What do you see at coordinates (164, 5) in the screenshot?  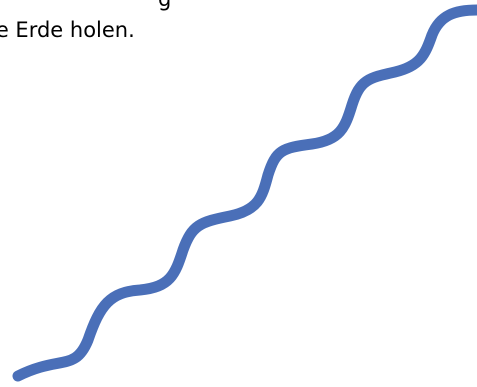 I see `text-fragment-top: g` at bounding box center [164, 5].